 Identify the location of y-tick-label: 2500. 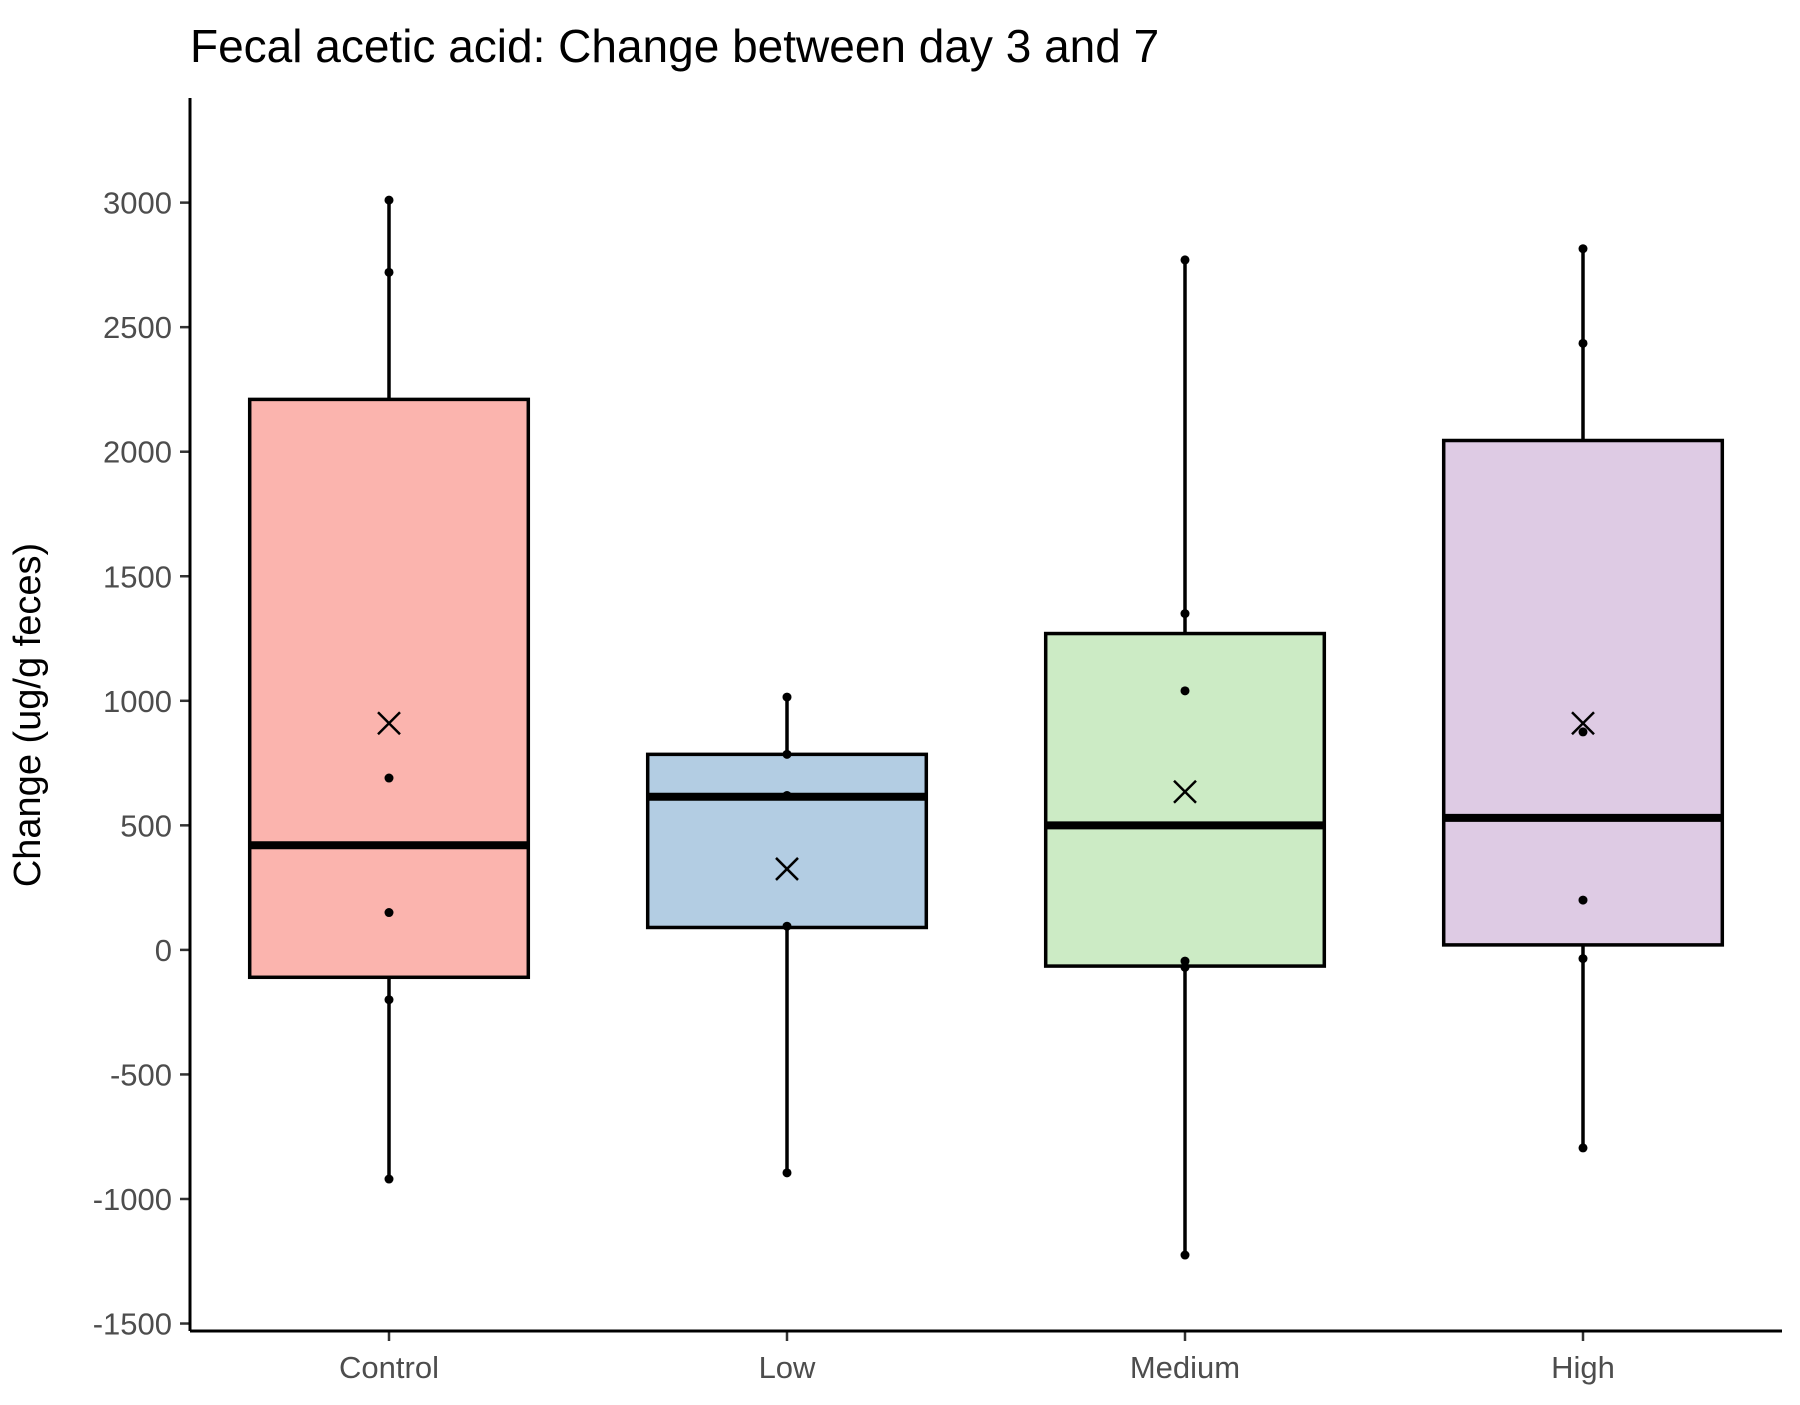
(137, 327).